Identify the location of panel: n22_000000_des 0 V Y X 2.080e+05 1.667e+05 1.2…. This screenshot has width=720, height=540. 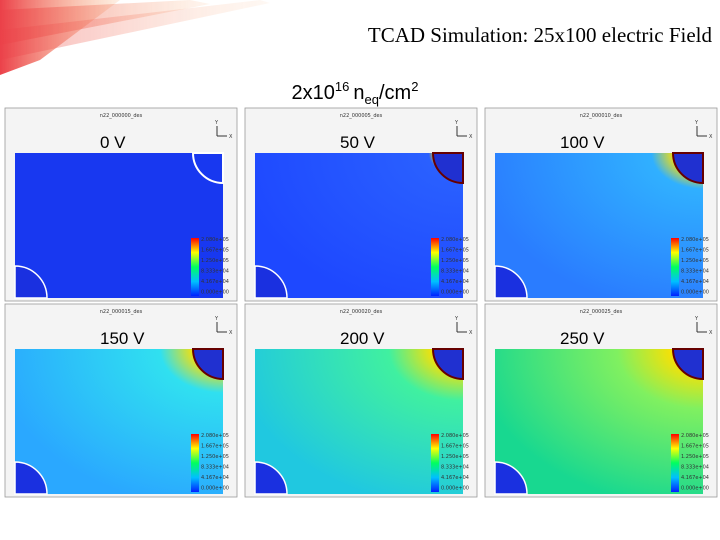
(121, 204).